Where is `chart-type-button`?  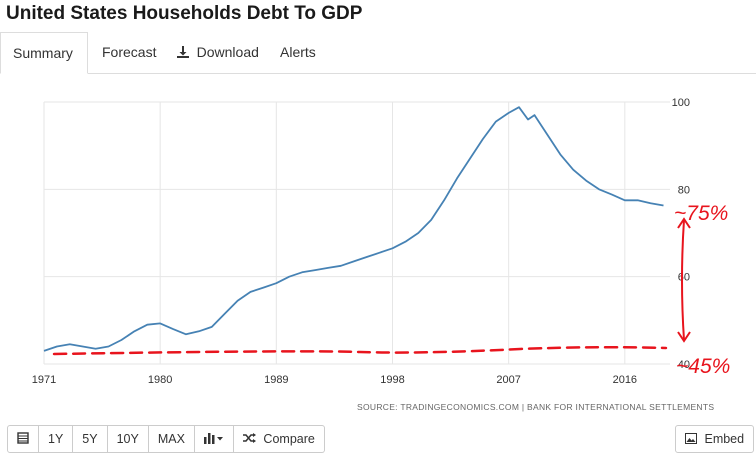
chart-type-button is located at coordinates (214, 439).